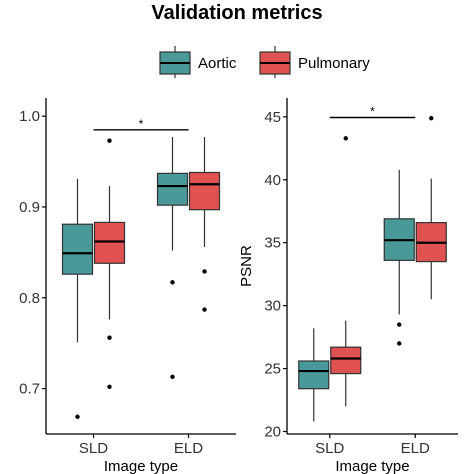 This screenshot has width=474, height=474. I want to click on legend-item-aortic: Aortic, so click(198, 62).